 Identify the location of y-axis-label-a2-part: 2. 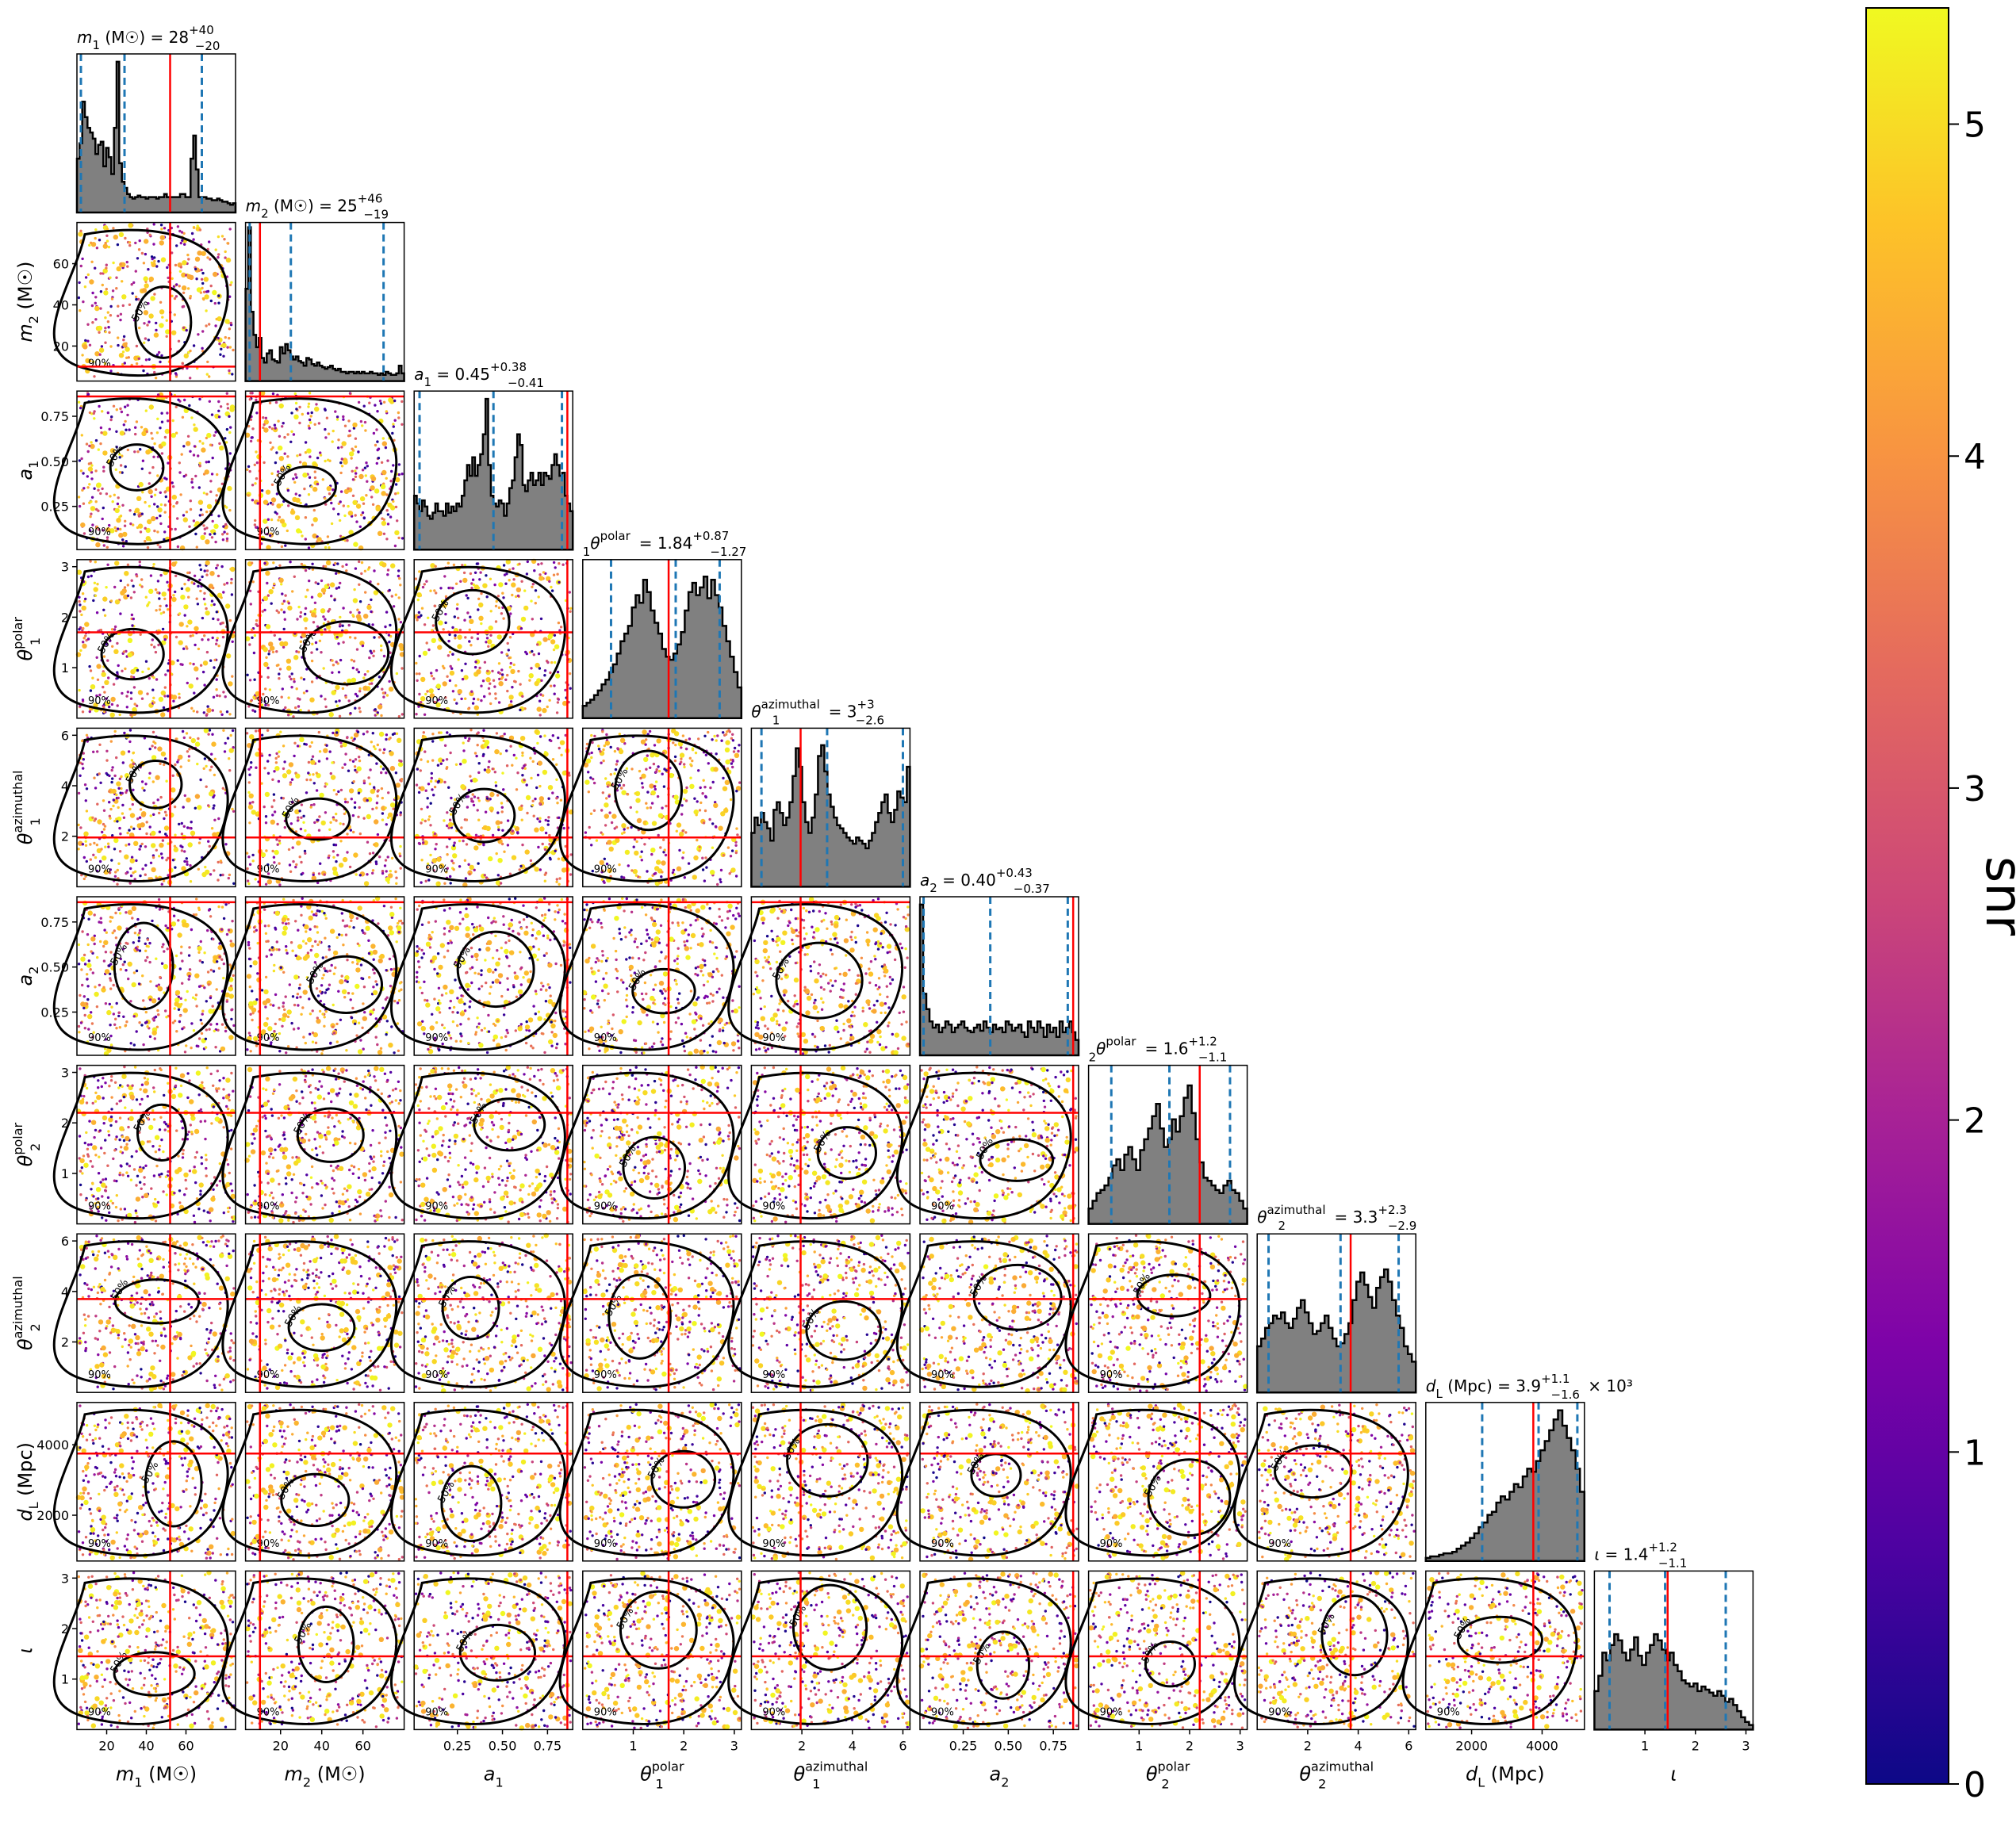
(33, 970).